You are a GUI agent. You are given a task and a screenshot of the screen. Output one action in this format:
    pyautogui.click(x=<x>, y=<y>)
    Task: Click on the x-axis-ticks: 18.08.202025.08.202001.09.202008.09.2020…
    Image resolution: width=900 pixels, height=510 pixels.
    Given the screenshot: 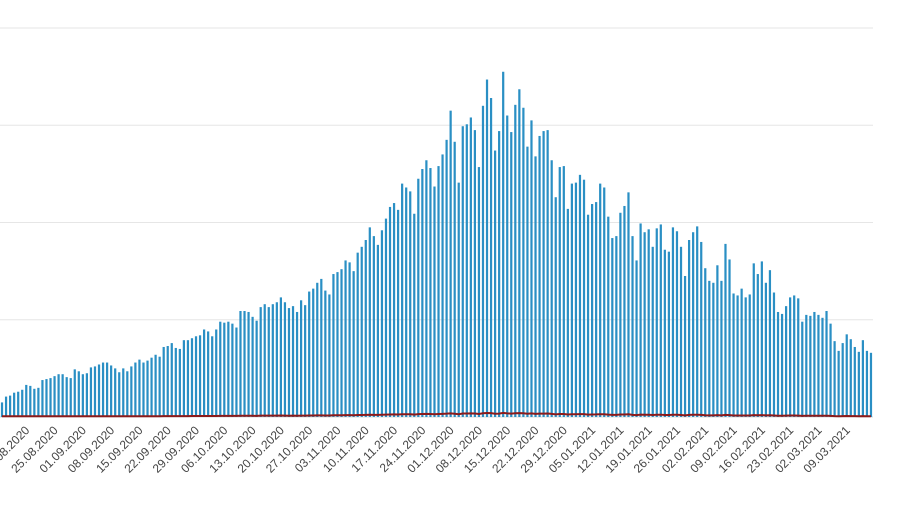 What is the action you would take?
    pyautogui.click(x=426, y=449)
    